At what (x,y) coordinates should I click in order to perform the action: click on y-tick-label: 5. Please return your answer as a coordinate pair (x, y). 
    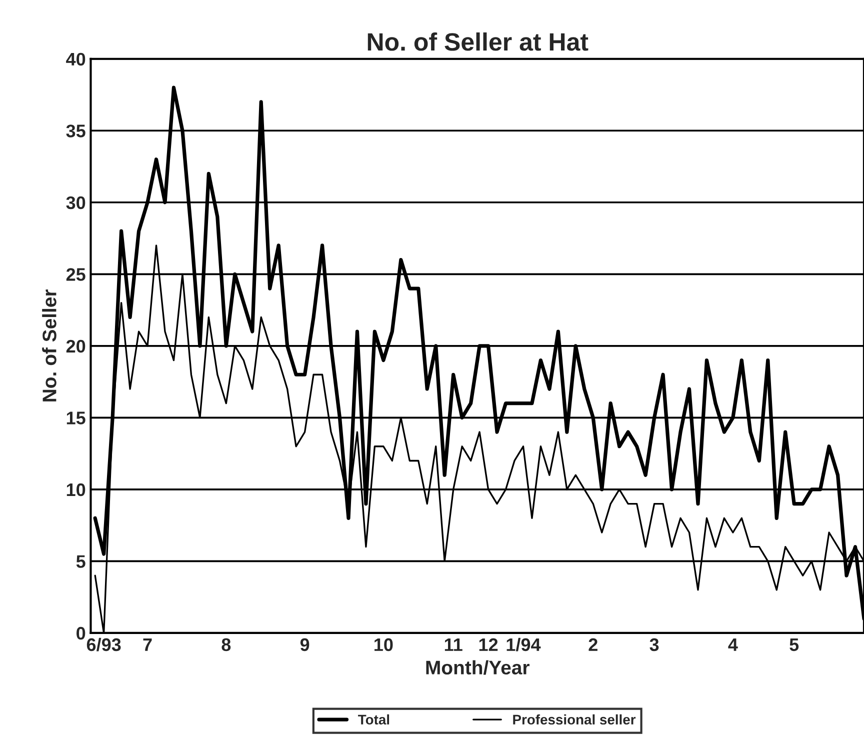
    Looking at the image, I should click on (81, 561).